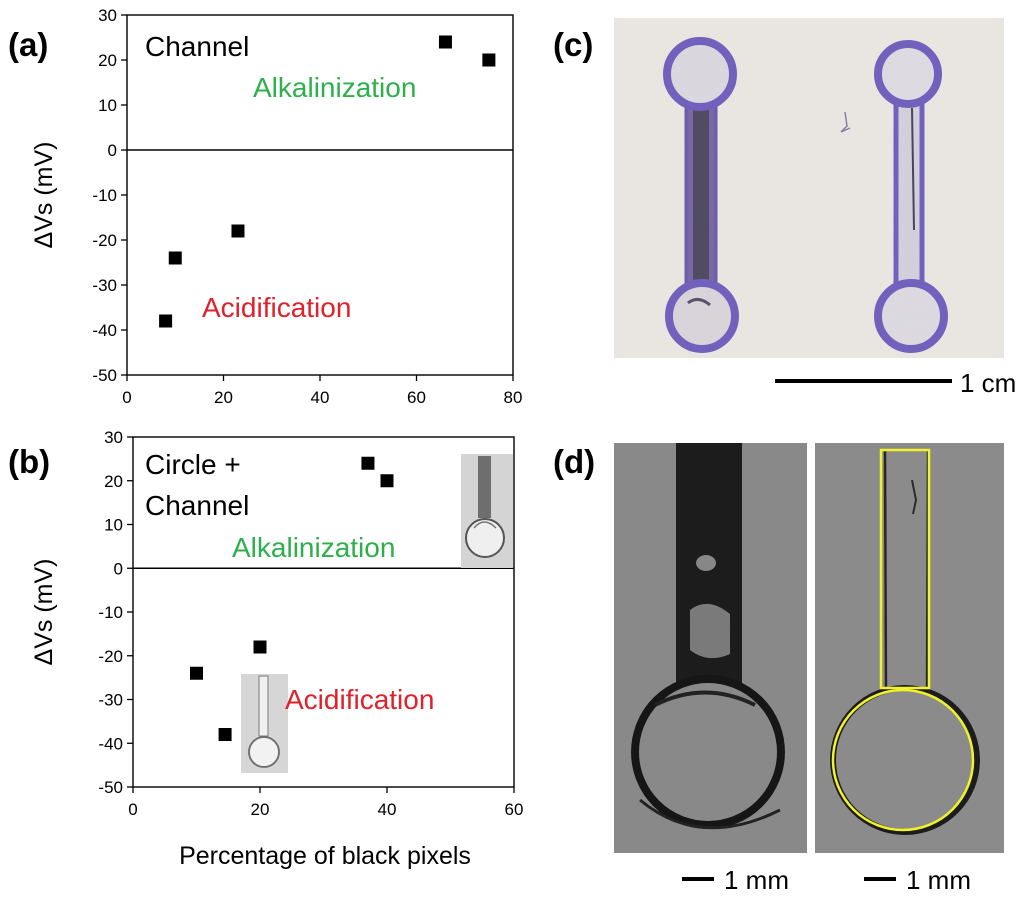  What do you see at coordinates (334, 87) in the screenshot?
I see `chart-a-alkalinization-label: Alkalinization` at bounding box center [334, 87].